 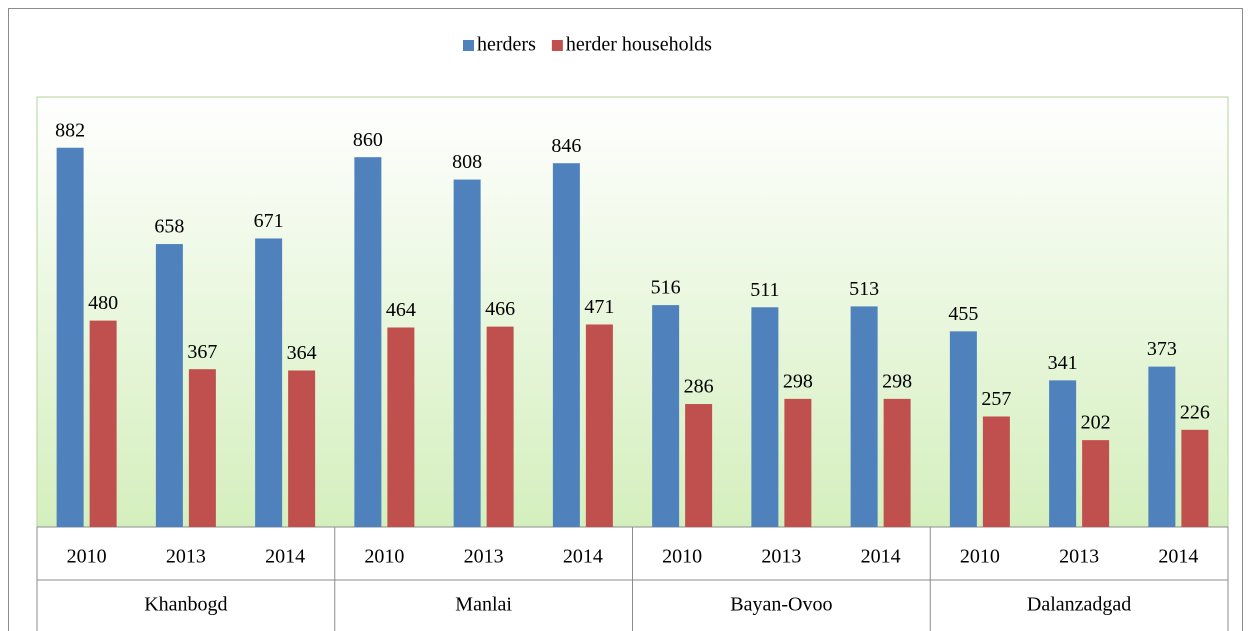 I want to click on data-label: 257, so click(x=996, y=399).